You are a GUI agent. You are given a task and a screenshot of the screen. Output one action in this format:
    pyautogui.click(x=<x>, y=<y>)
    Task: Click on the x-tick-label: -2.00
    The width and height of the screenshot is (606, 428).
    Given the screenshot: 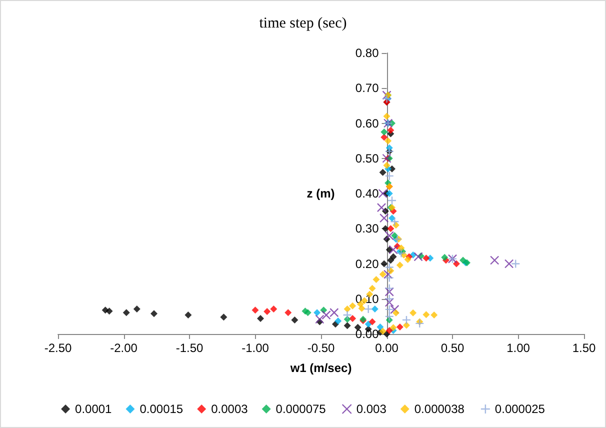 What is the action you would take?
    pyautogui.click(x=124, y=348)
    